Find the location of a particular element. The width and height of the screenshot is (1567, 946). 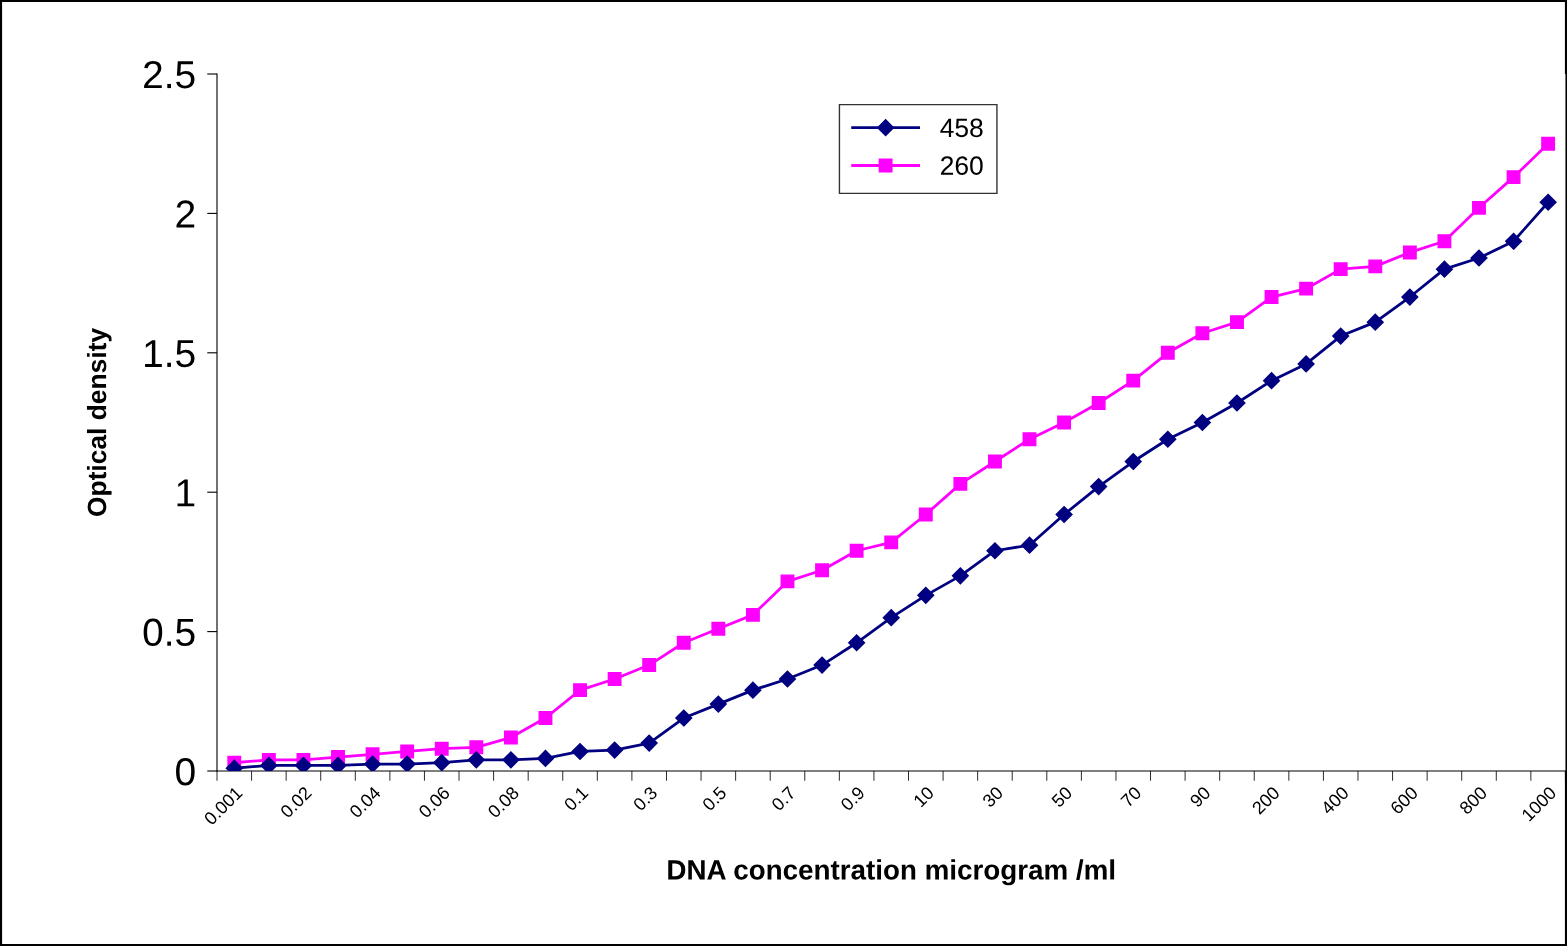

legend-label: 260 is located at coordinates (962, 165).